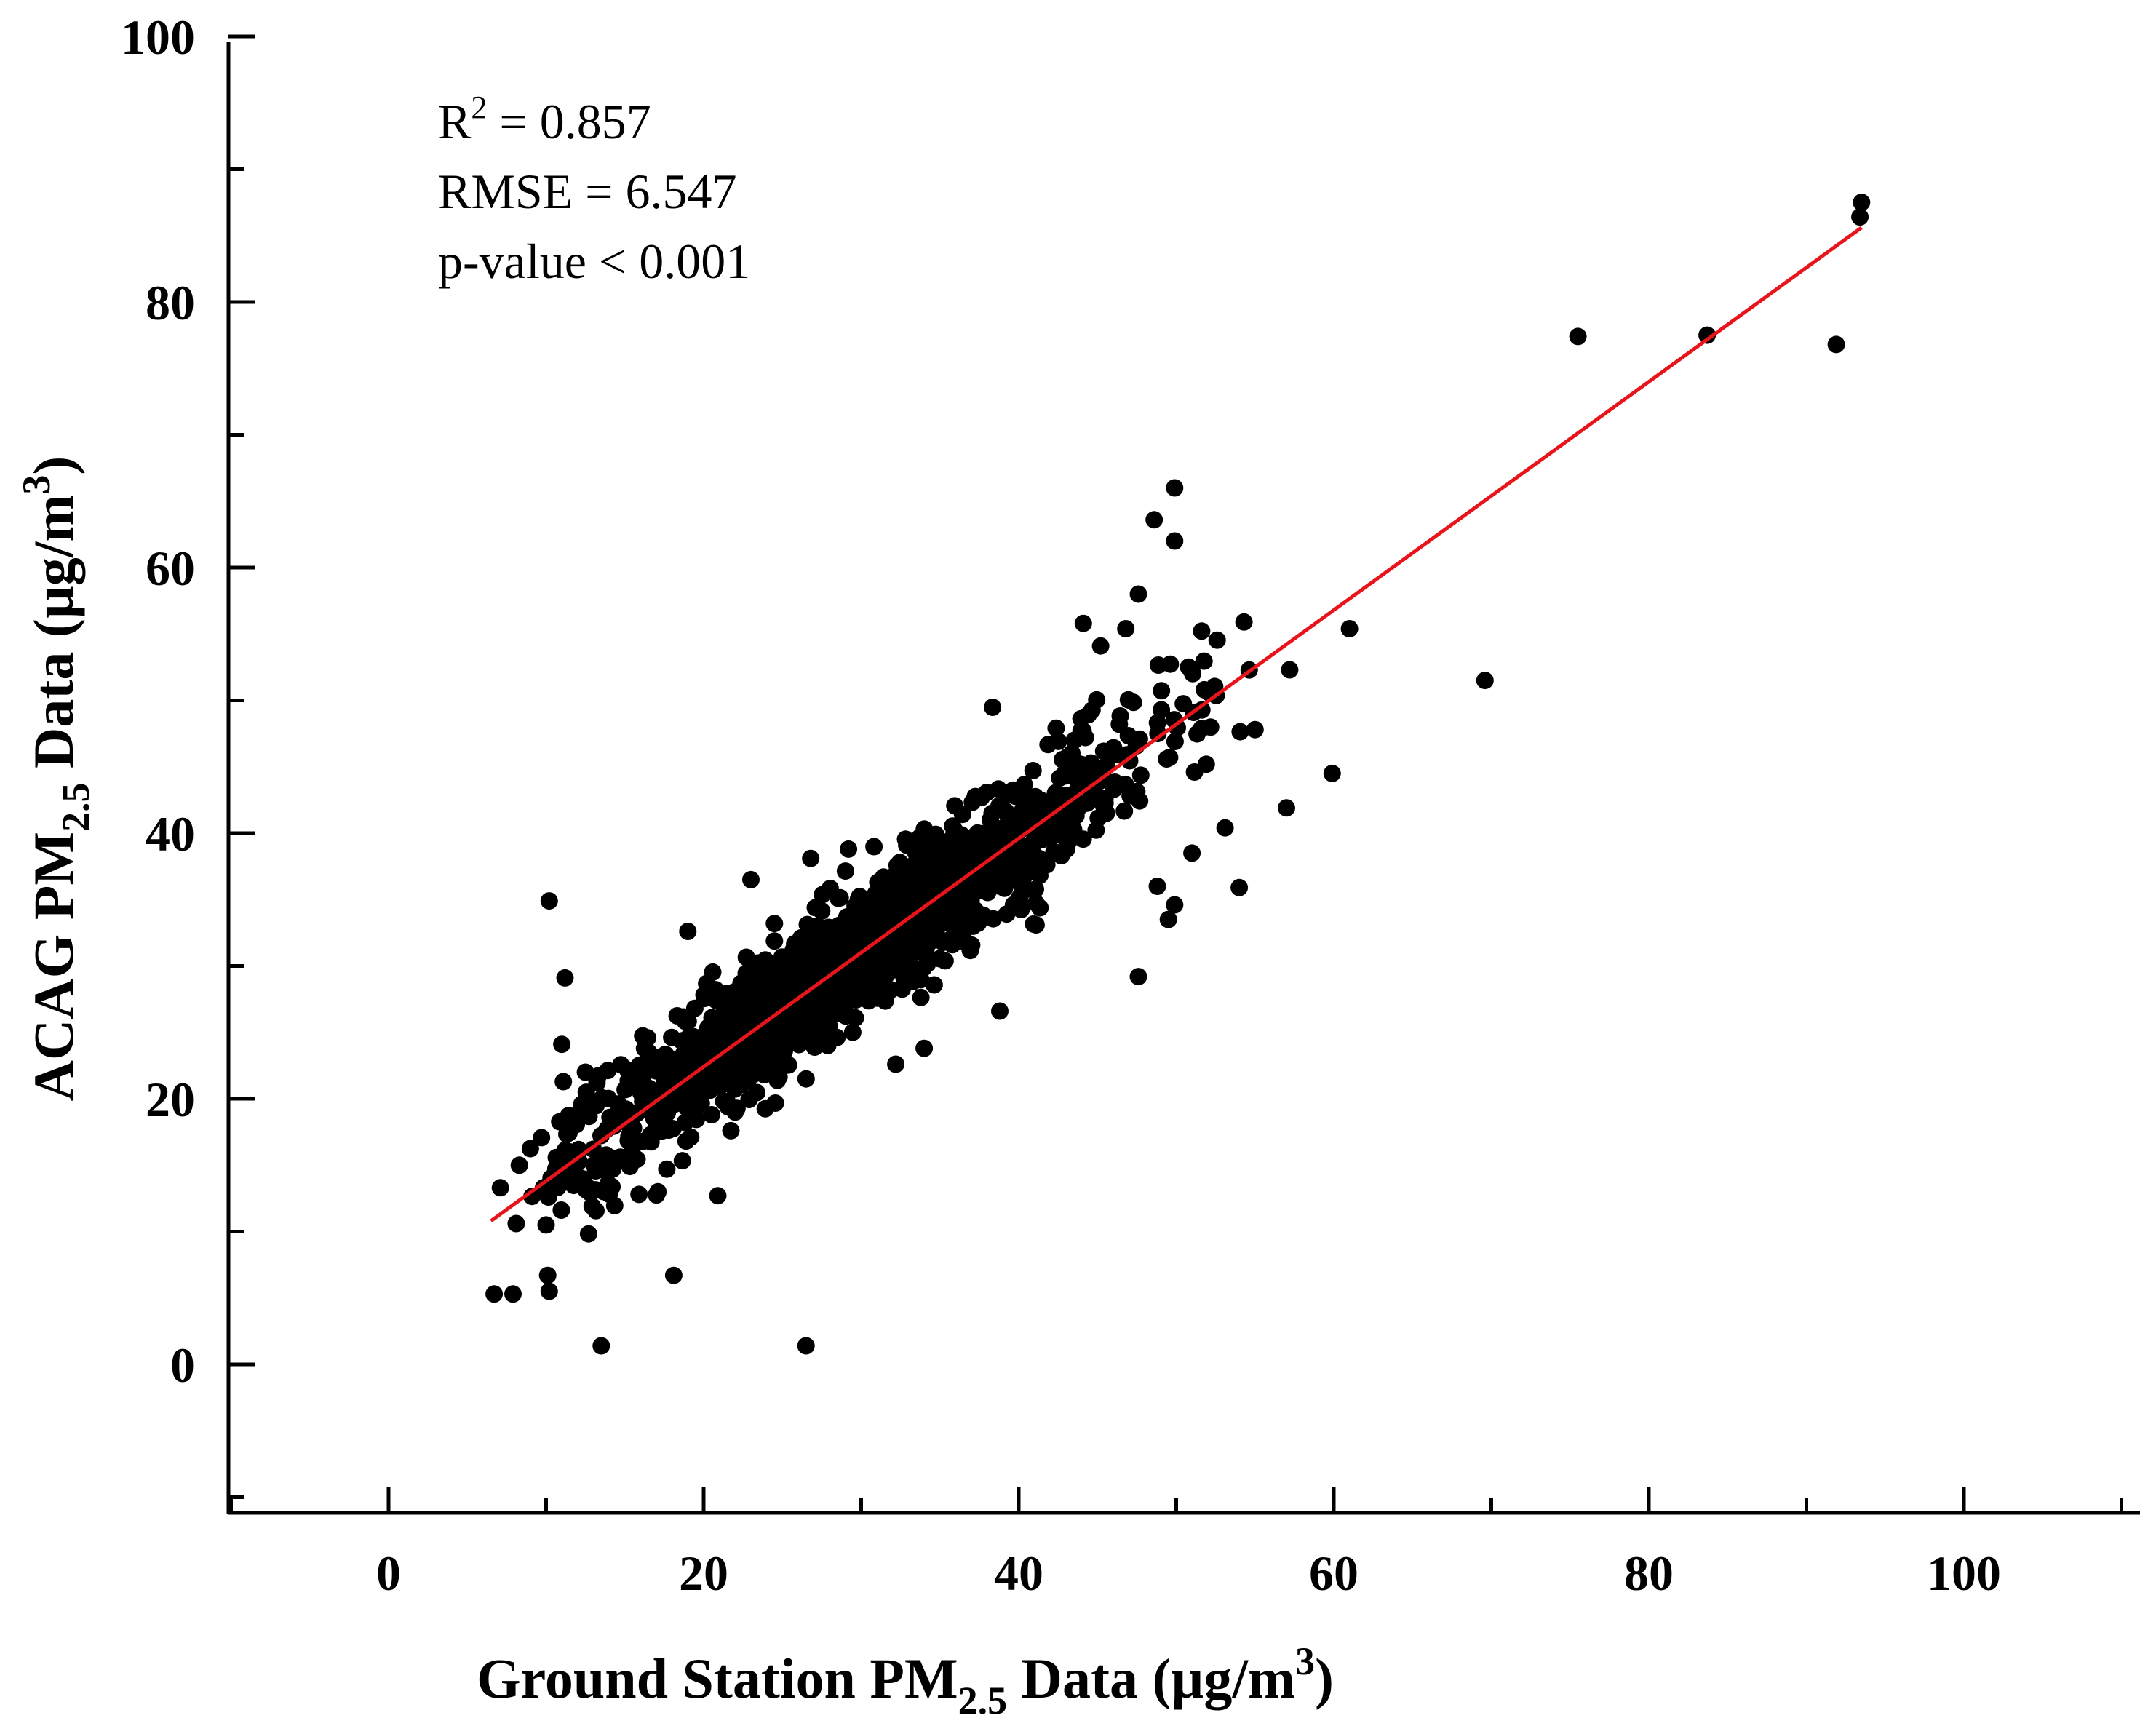 The width and height of the screenshot is (2156, 1734). I want to click on x-axis-title: Ground Station PM2.5 Data (µg/m3), so click(905, 1680).